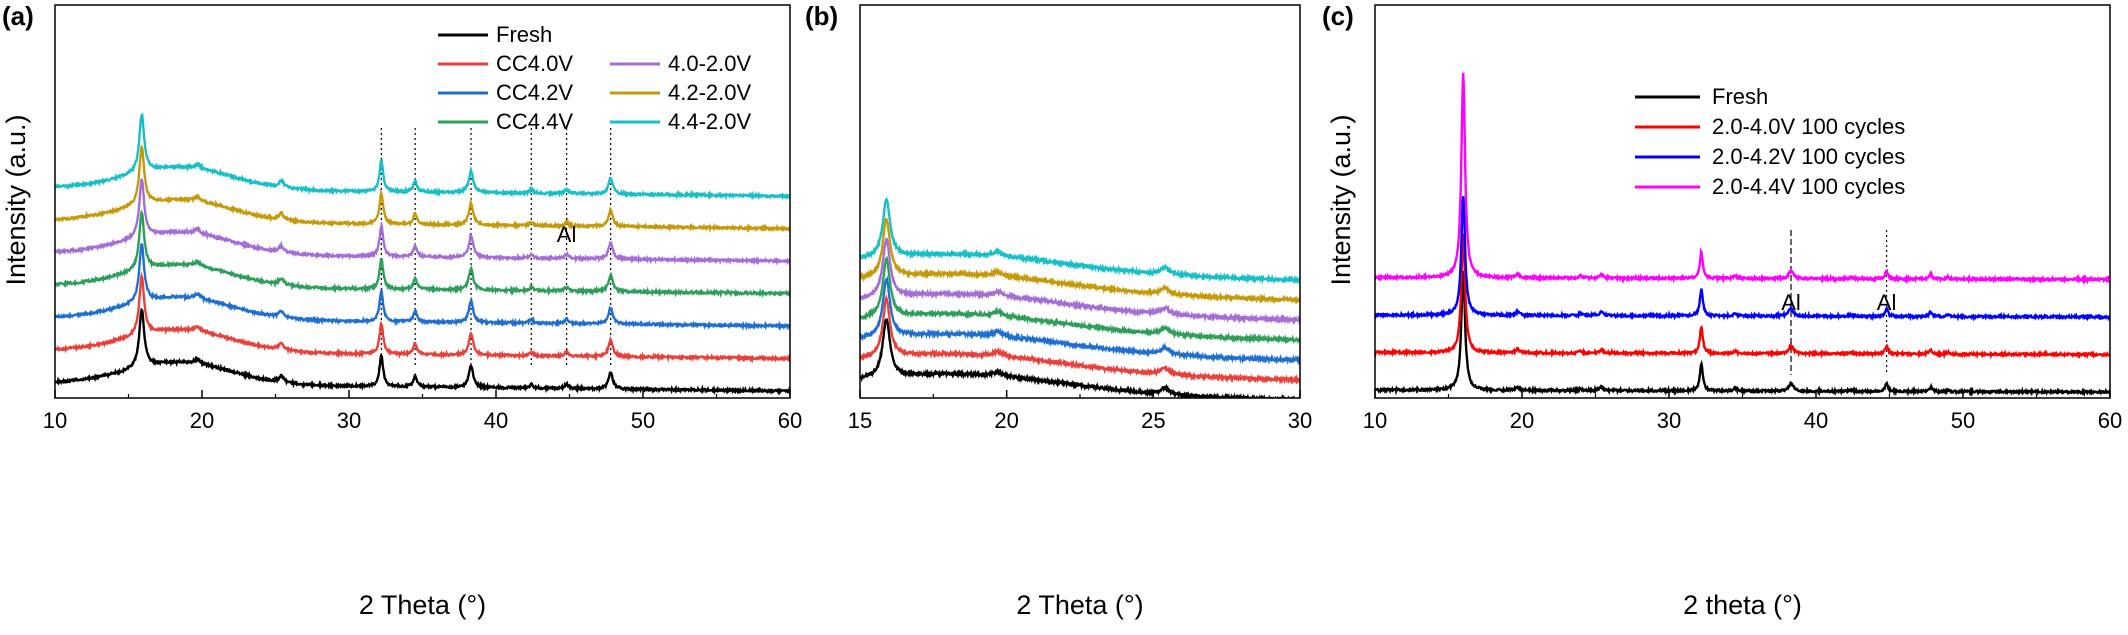 Image resolution: width=2128 pixels, height=635 pixels. I want to click on x-tick-label: 15, so click(860, 420).